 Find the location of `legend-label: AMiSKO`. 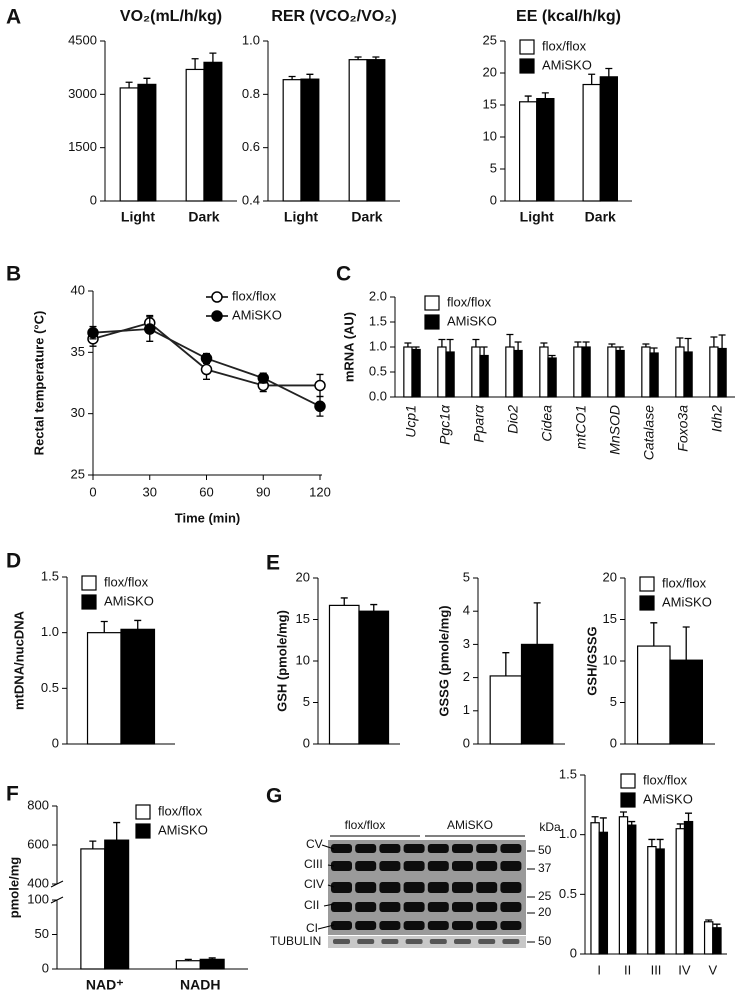

legend-label: AMiSKO is located at coordinates (129, 600).